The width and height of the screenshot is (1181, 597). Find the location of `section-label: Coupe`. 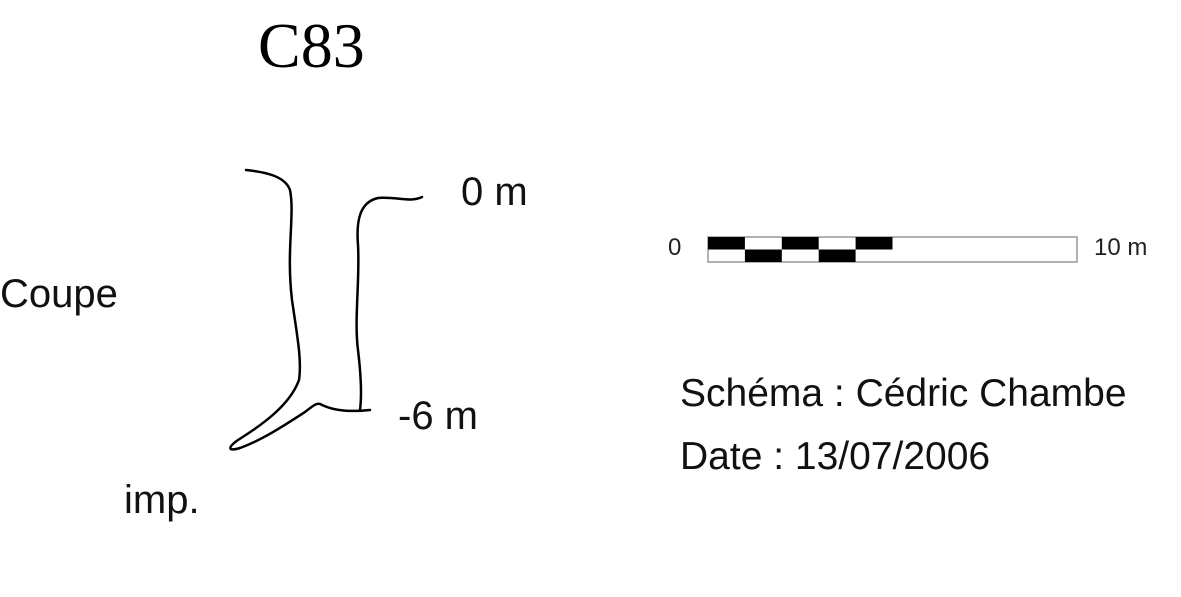

section-label: Coupe is located at coordinates (59, 294).